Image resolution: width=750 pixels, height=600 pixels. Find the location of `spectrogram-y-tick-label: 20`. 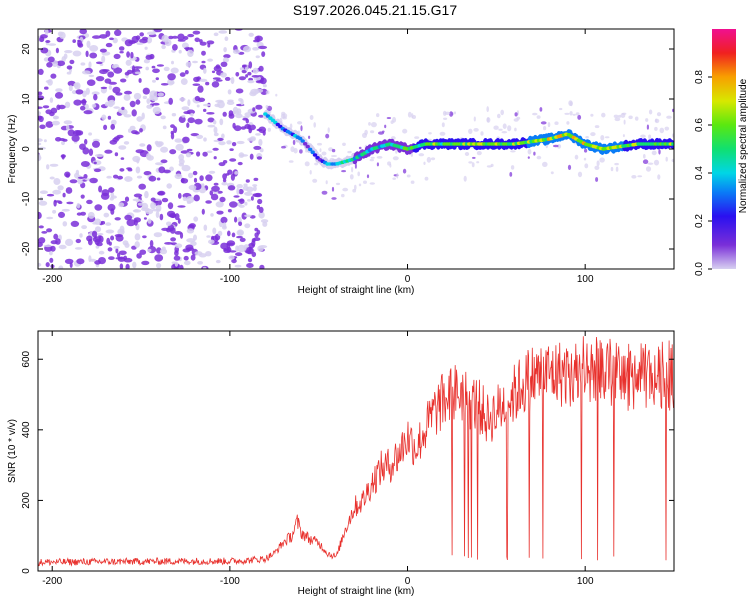

spectrogram-y-tick-label: 20 is located at coordinates (26, 49).